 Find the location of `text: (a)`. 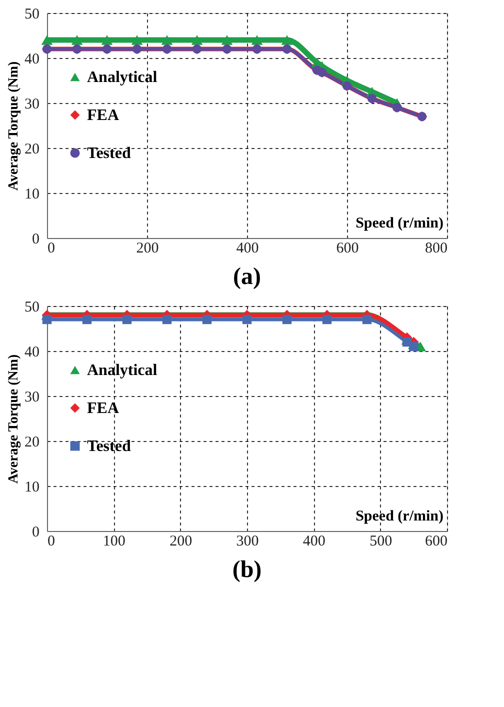

text: (a) is located at coordinates (247, 277).